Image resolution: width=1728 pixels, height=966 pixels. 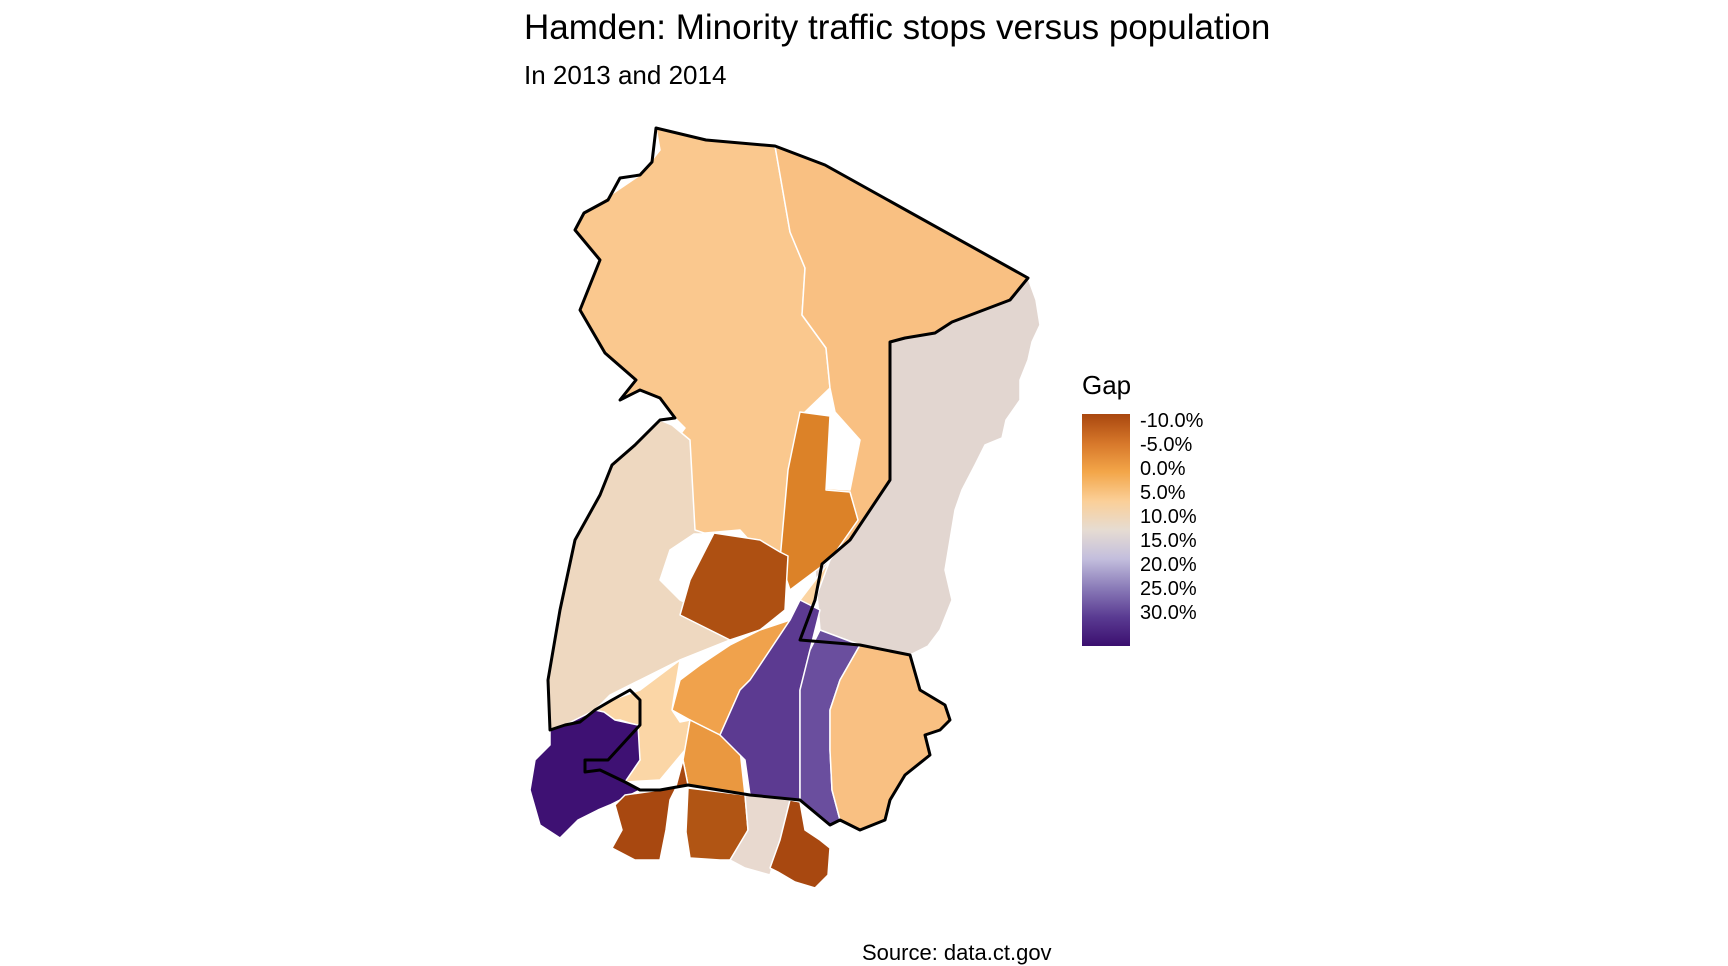 What do you see at coordinates (1168, 541) in the screenshot?
I see `legend-label: 15.0%` at bounding box center [1168, 541].